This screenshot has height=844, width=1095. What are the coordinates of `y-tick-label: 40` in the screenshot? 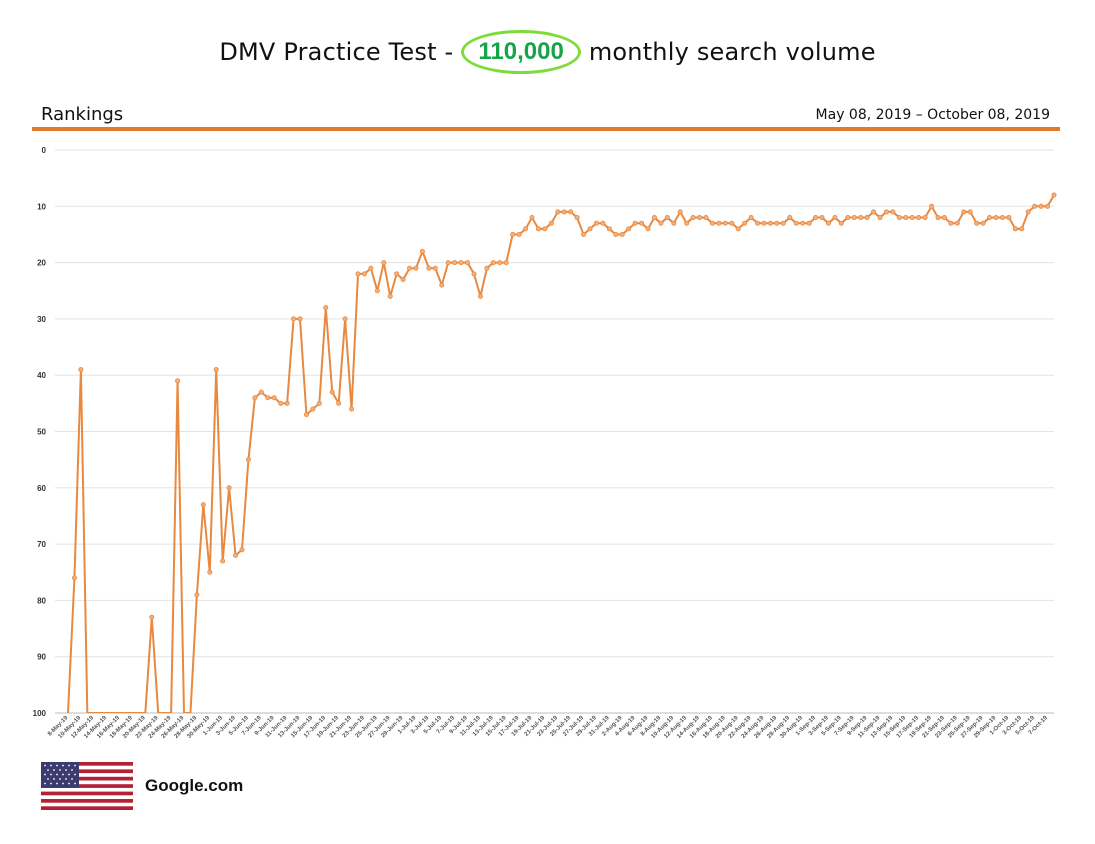 It's located at (41, 375).